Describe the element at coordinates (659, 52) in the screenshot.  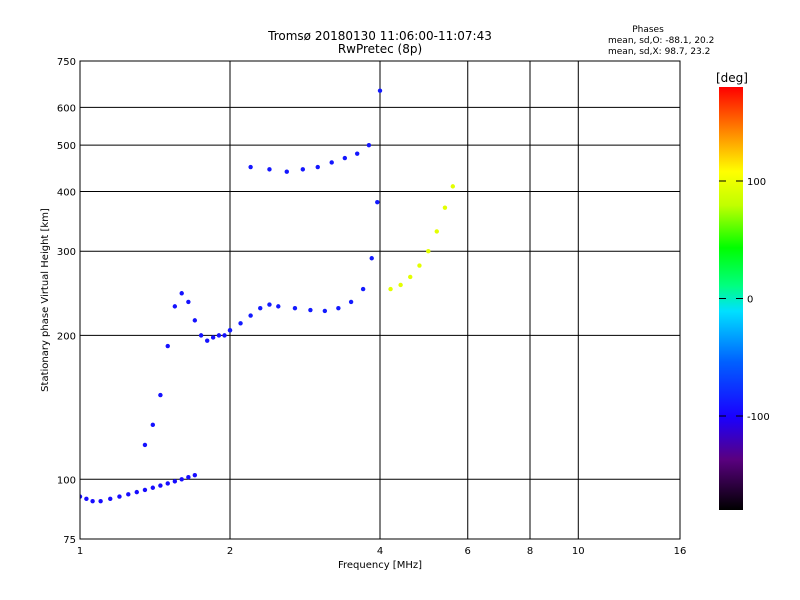
I see `stats-x-mode: mean, sd,X: 98.7, 23.2` at that location.